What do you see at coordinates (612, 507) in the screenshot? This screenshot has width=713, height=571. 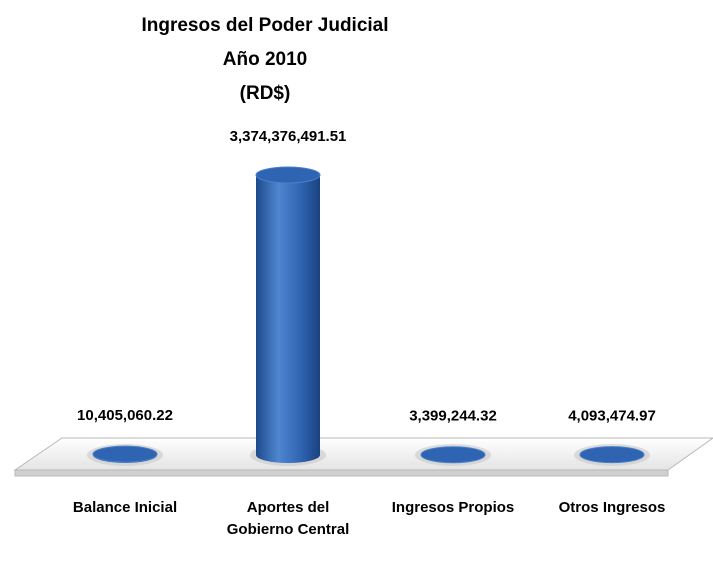 I see `x-tick-label: Otros Ingresos` at bounding box center [612, 507].